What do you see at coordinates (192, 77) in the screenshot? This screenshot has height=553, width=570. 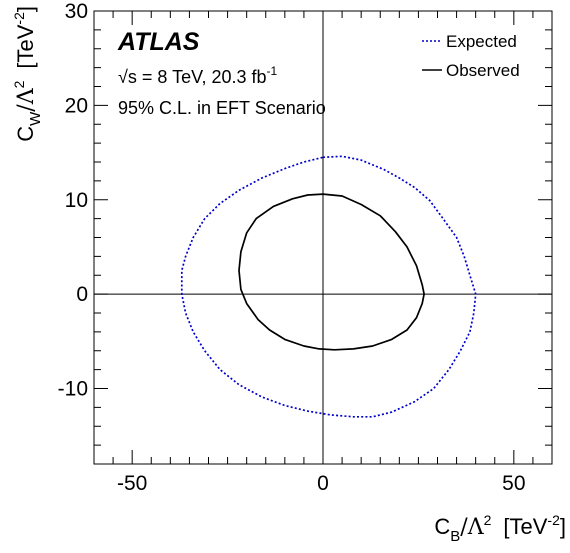 I see `energy-lumi-text: √s = 8 TeV, 20.3 fb` at bounding box center [192, 77].